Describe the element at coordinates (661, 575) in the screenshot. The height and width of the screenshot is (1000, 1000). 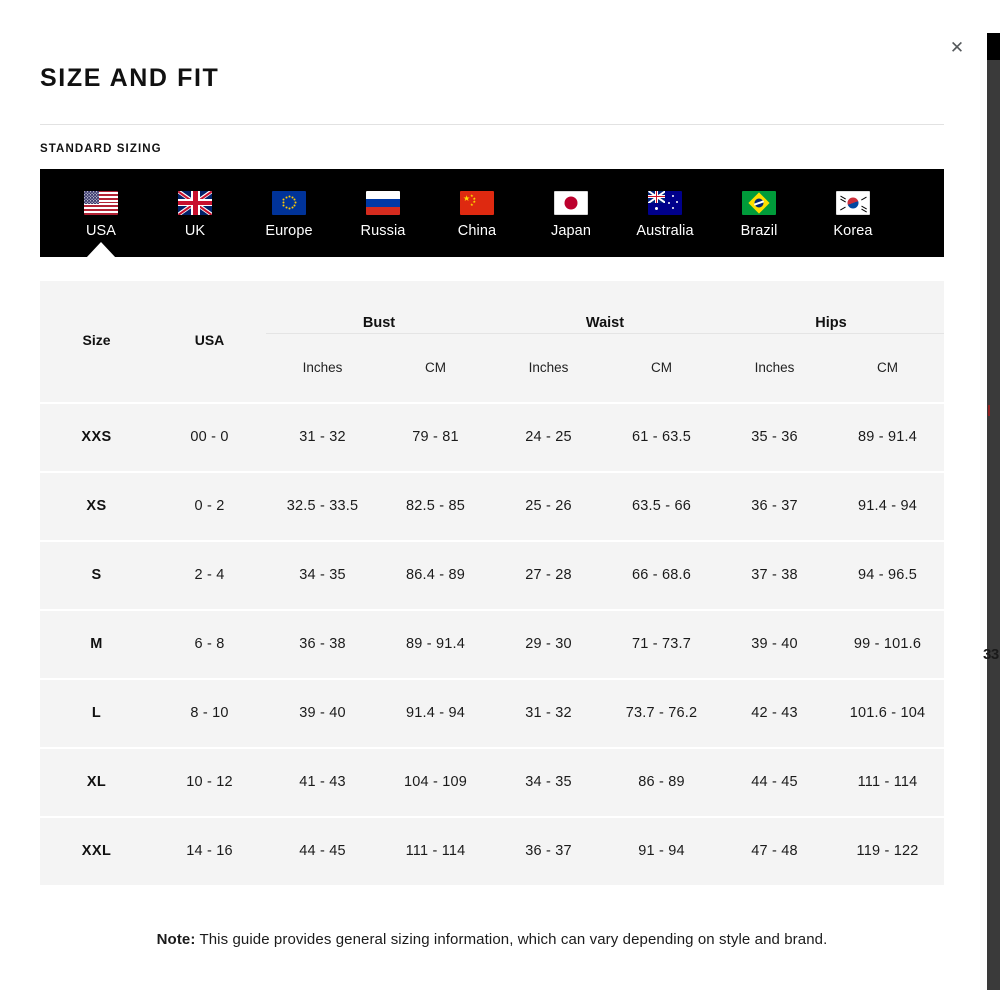
I see `cell-waist-cm: 66 - 68.6` at that location.